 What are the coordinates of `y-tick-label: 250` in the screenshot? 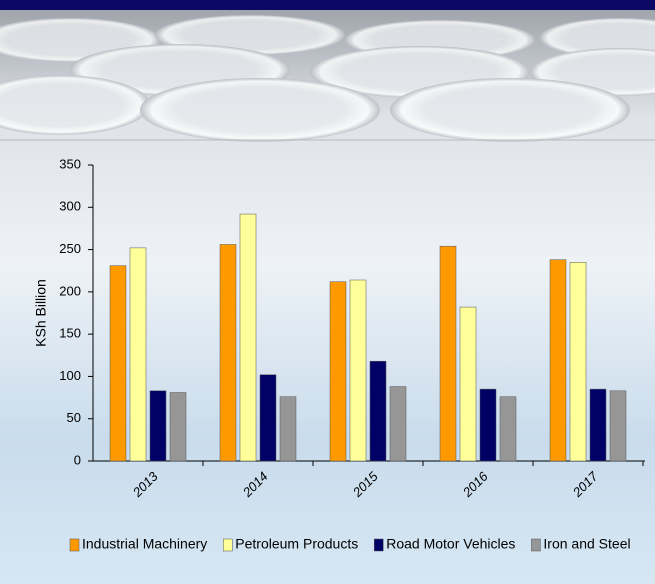 It's located at (70, 248).